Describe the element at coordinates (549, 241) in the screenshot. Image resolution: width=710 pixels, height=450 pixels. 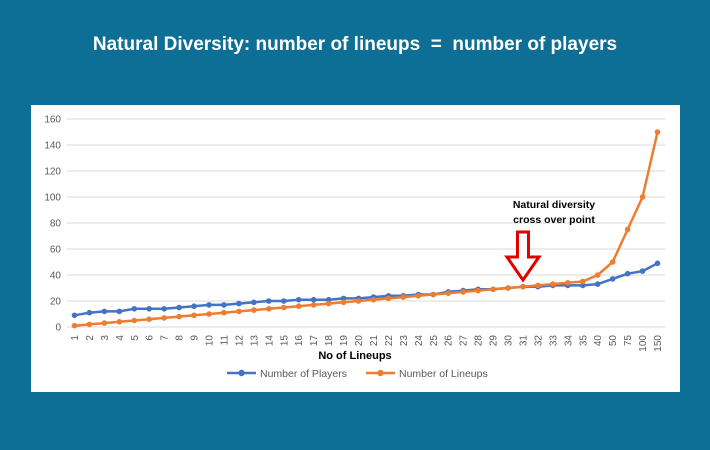
I see `annotation: Natural diversity cross over point` at that location.